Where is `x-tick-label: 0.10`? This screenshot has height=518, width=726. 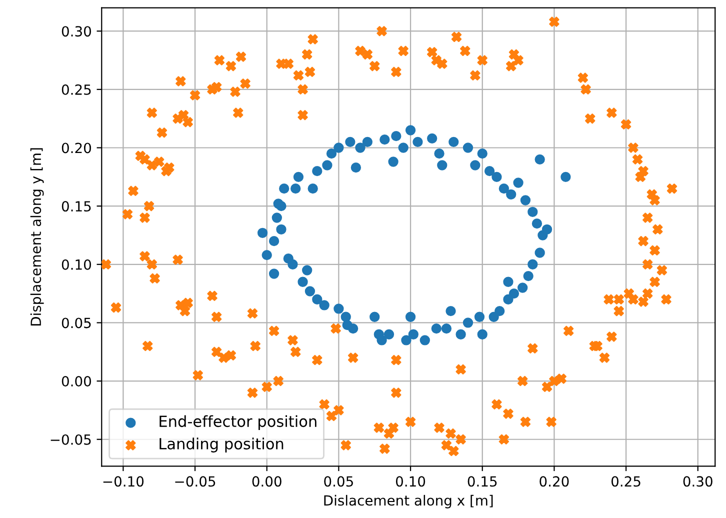 x-tick-label: 0.10 is located at coordinates (411, 481).